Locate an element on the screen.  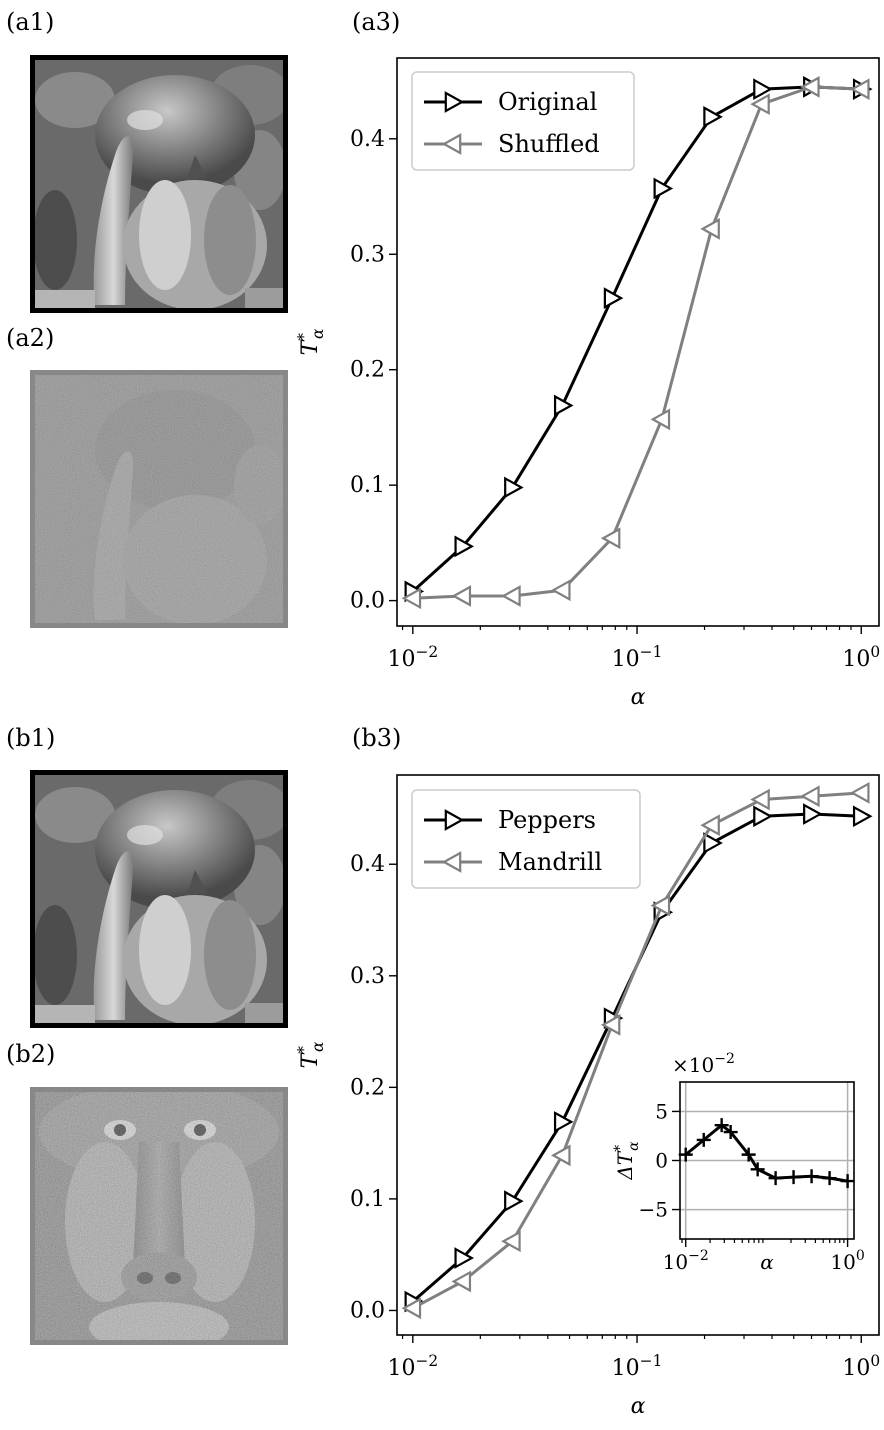
y-tick-label: 5 is located at coordinates (661, 1111).